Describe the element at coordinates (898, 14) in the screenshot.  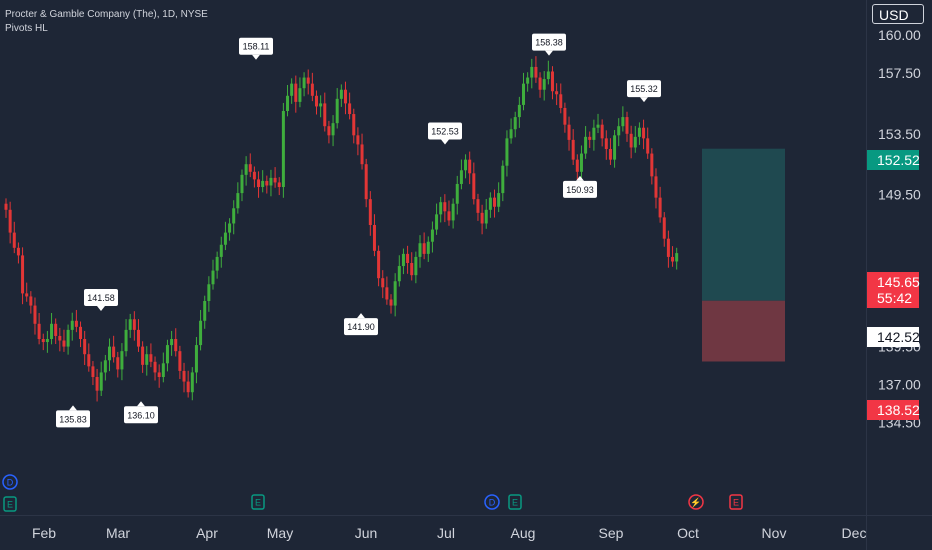
I see `currency-button: USD` at that location.